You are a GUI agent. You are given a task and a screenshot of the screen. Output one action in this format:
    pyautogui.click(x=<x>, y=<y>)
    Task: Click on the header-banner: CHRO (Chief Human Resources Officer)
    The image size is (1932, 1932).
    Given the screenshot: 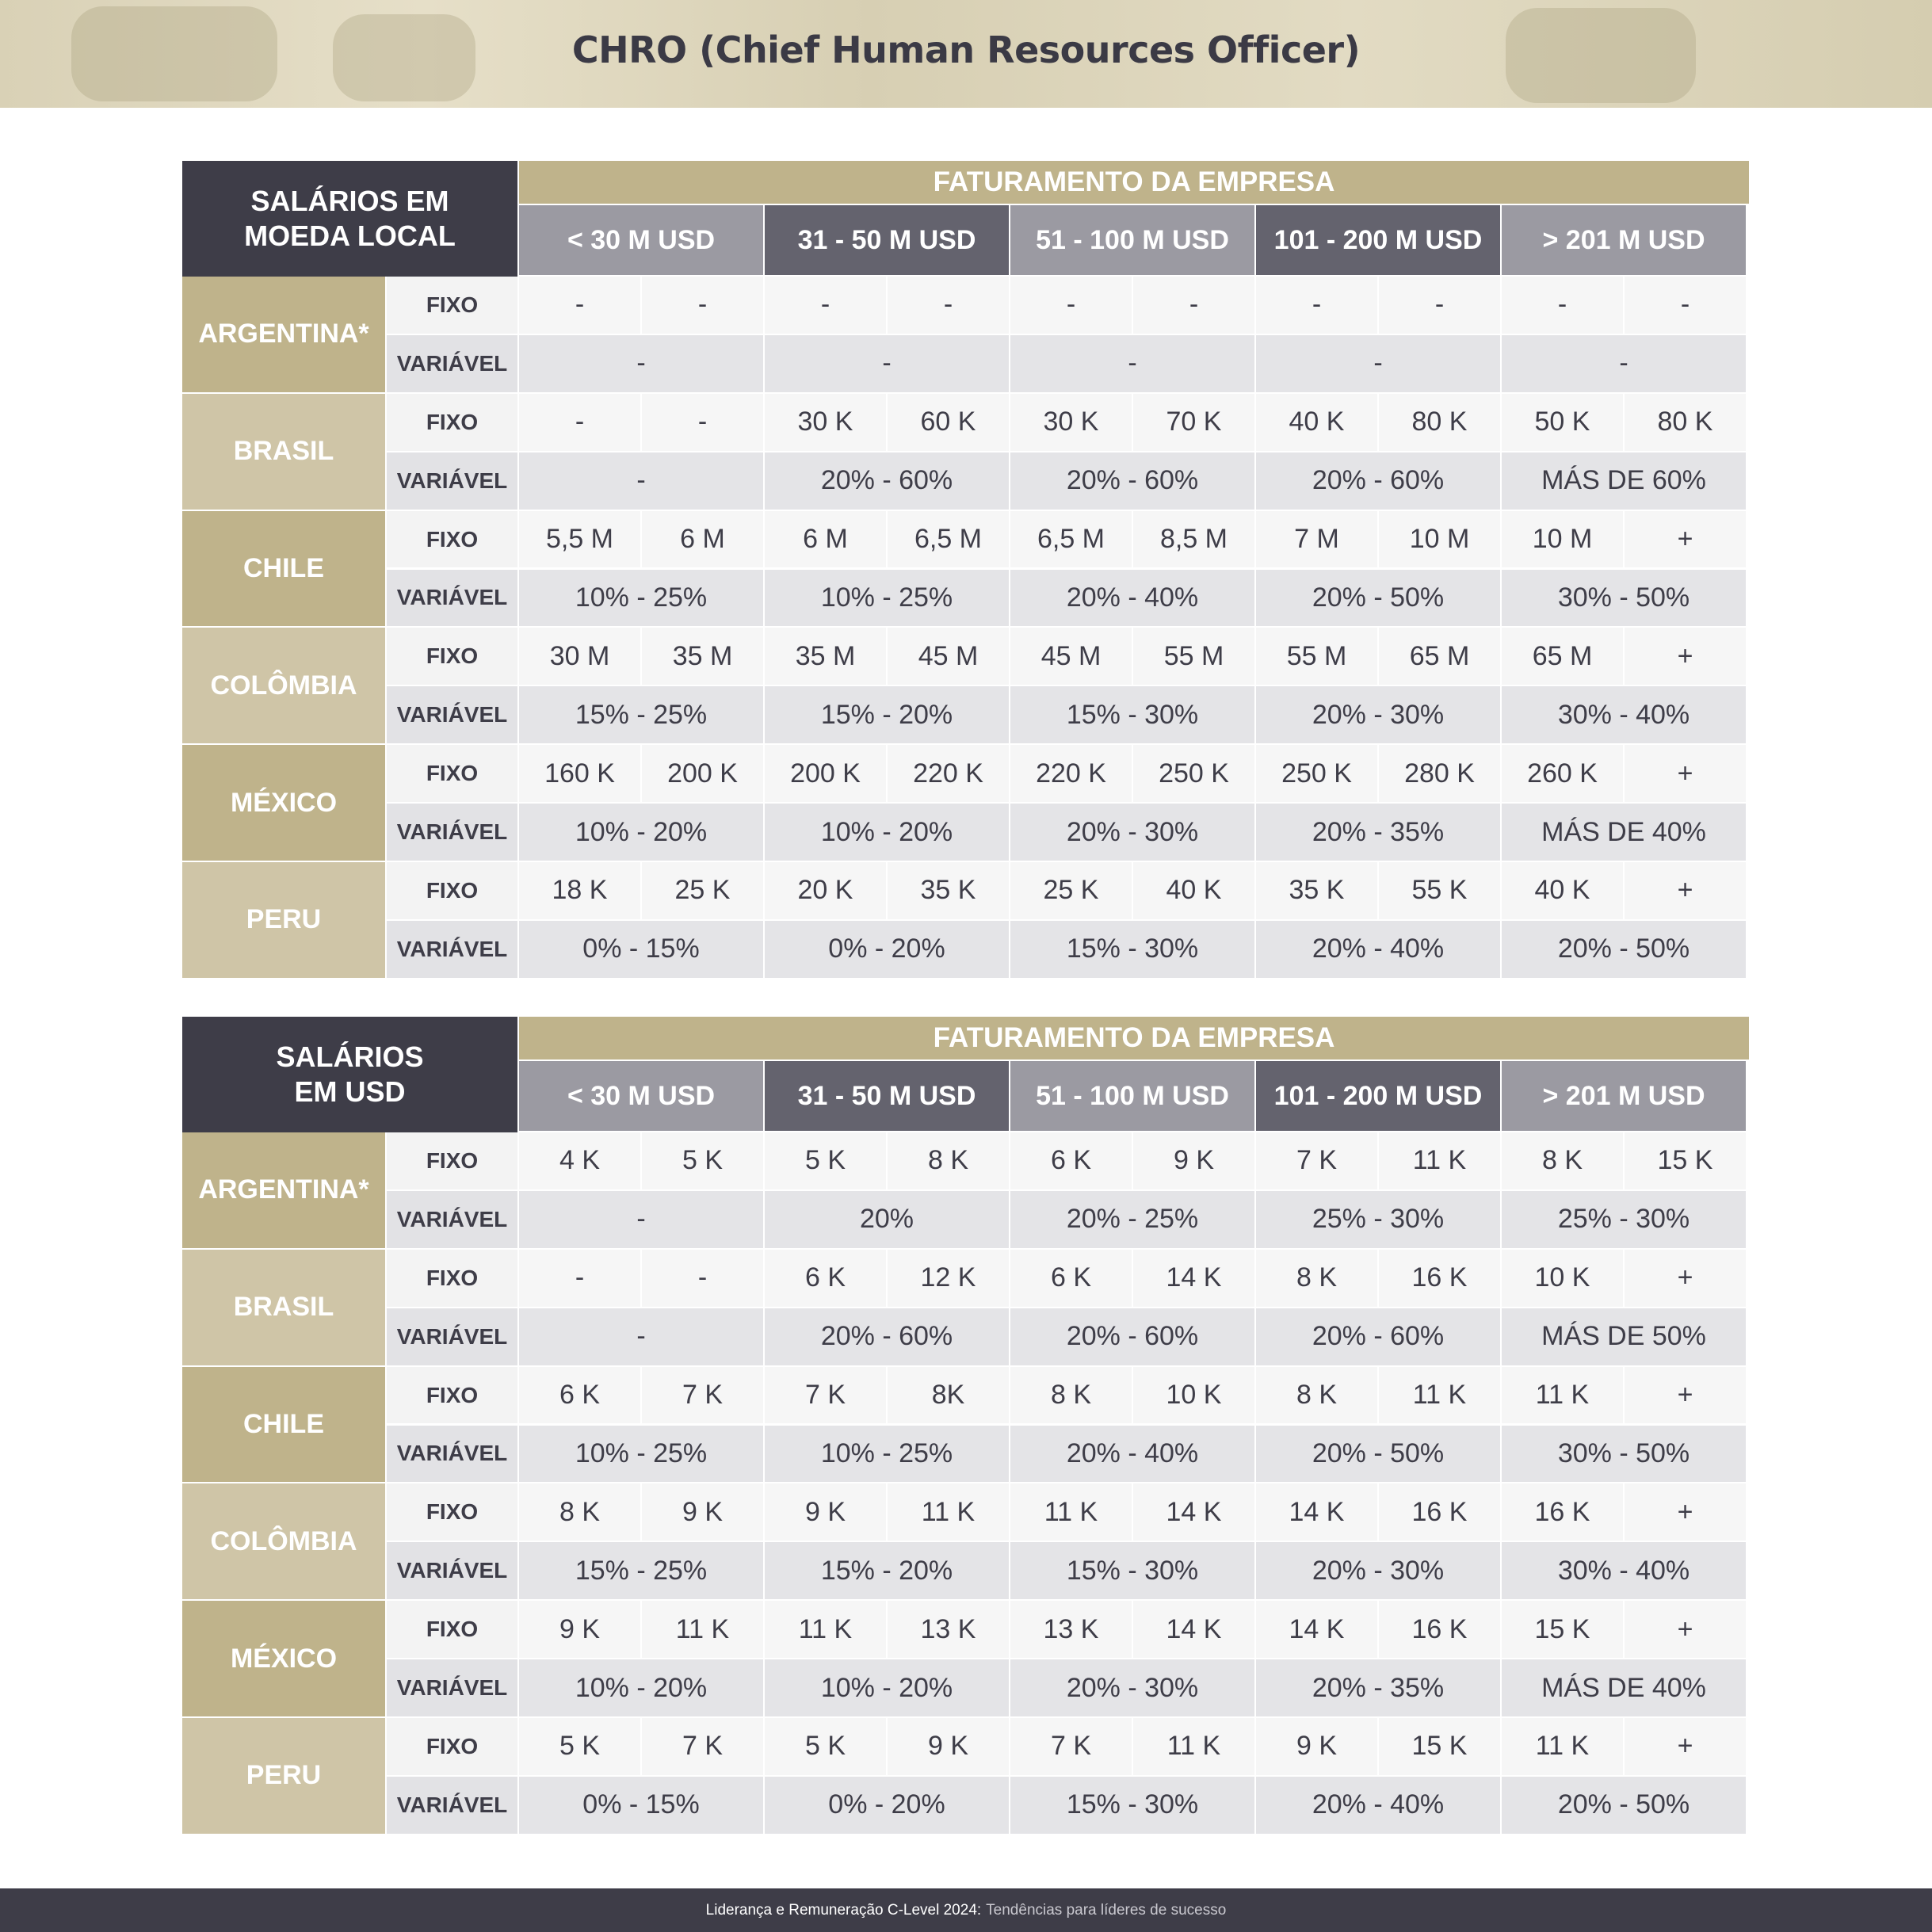 What is the action you would take?
    pyautogui.click(x=966, y=54)
    